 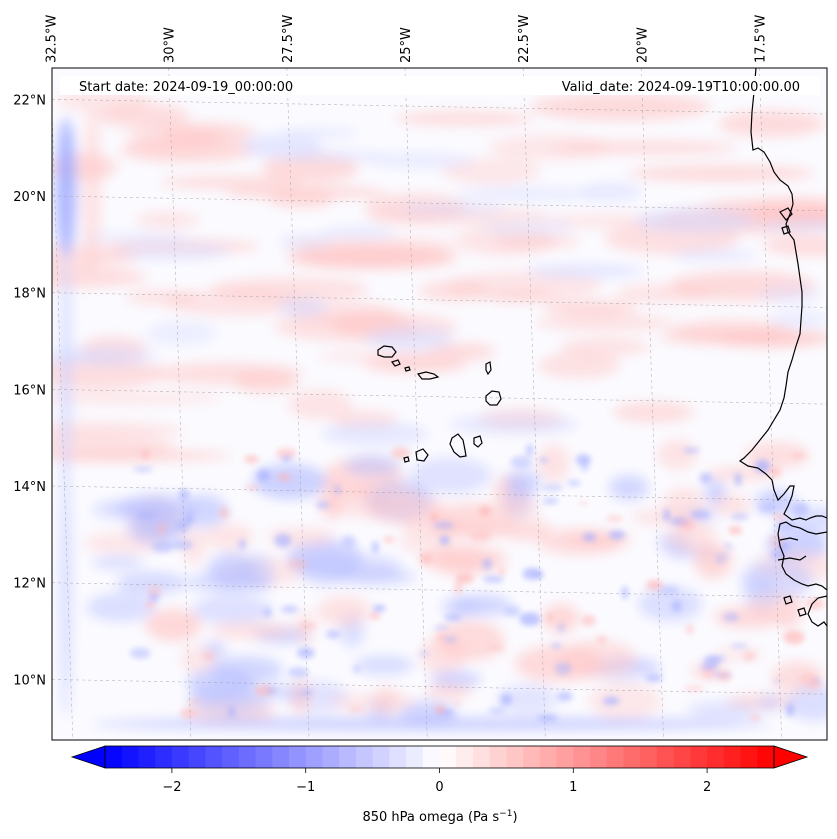 What do you see at coordinates (681, 87) in the screenshot?
I see `valid-date-label: Valid_date: 2024-09-19T10:00:00.00` at bounding box center [681, 87].